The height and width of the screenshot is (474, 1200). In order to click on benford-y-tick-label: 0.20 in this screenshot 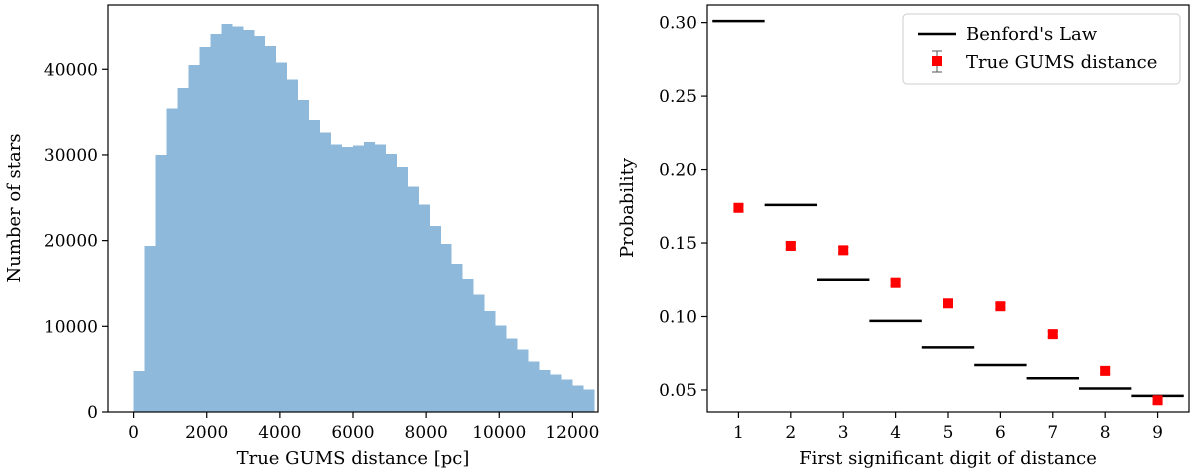, I will do `click(678, 171)`.